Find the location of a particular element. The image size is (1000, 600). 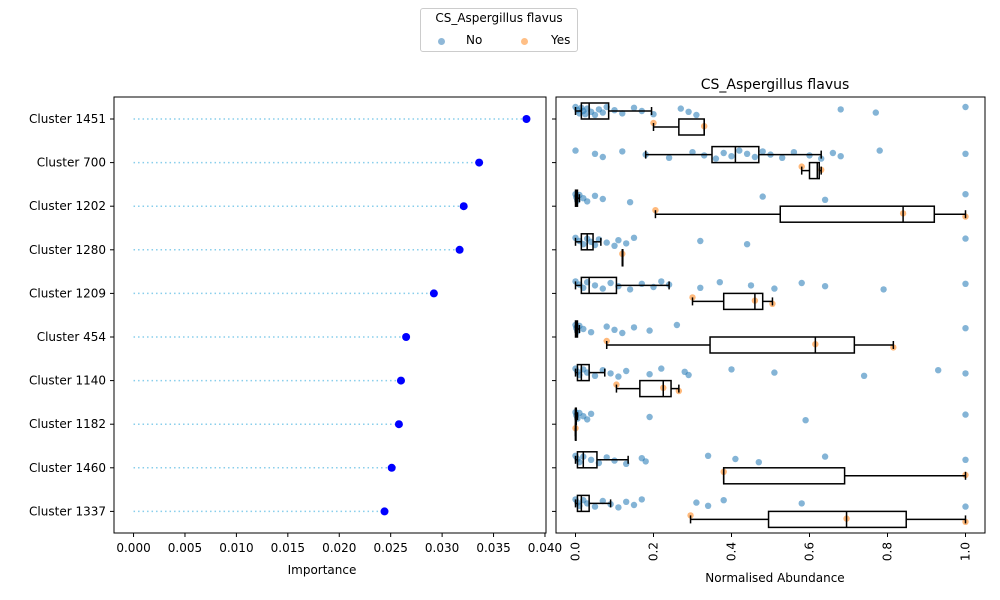

abundance-point-yes is located at coordinates (692, 297).